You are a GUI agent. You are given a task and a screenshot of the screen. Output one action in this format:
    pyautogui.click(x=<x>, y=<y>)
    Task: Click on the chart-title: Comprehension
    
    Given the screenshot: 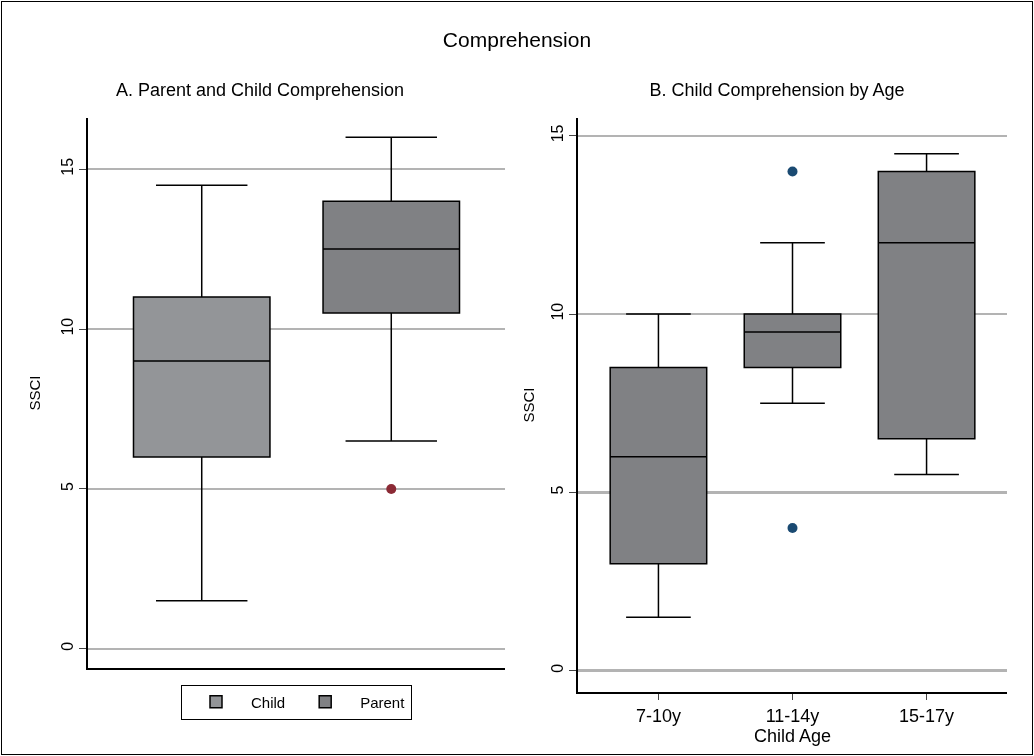 What is the action you would take?
    pyautogui.click(x=517, y=40)
    